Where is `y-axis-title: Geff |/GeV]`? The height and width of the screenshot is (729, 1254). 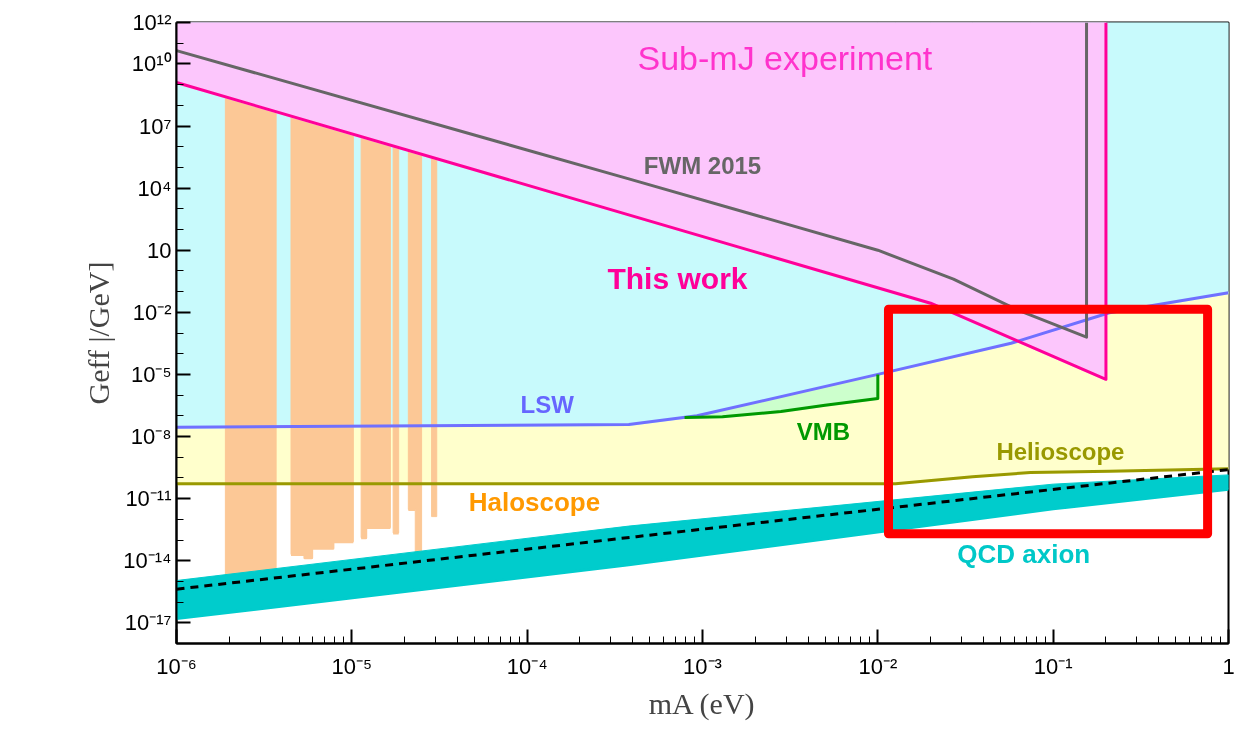 y-axis-title: Geff |/GeV] is located at coordinates (99, 333).